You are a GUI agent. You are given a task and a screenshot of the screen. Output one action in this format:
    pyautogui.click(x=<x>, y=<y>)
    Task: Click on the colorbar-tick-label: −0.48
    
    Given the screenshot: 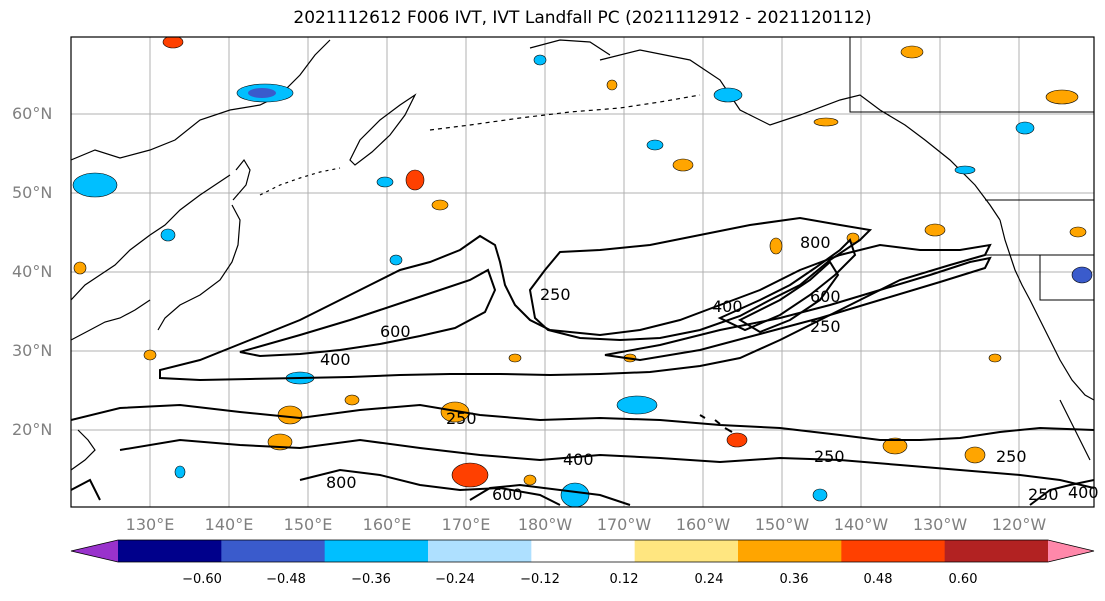 What is the action you would take?
    pyautogui.click(x=286, y=579)
    